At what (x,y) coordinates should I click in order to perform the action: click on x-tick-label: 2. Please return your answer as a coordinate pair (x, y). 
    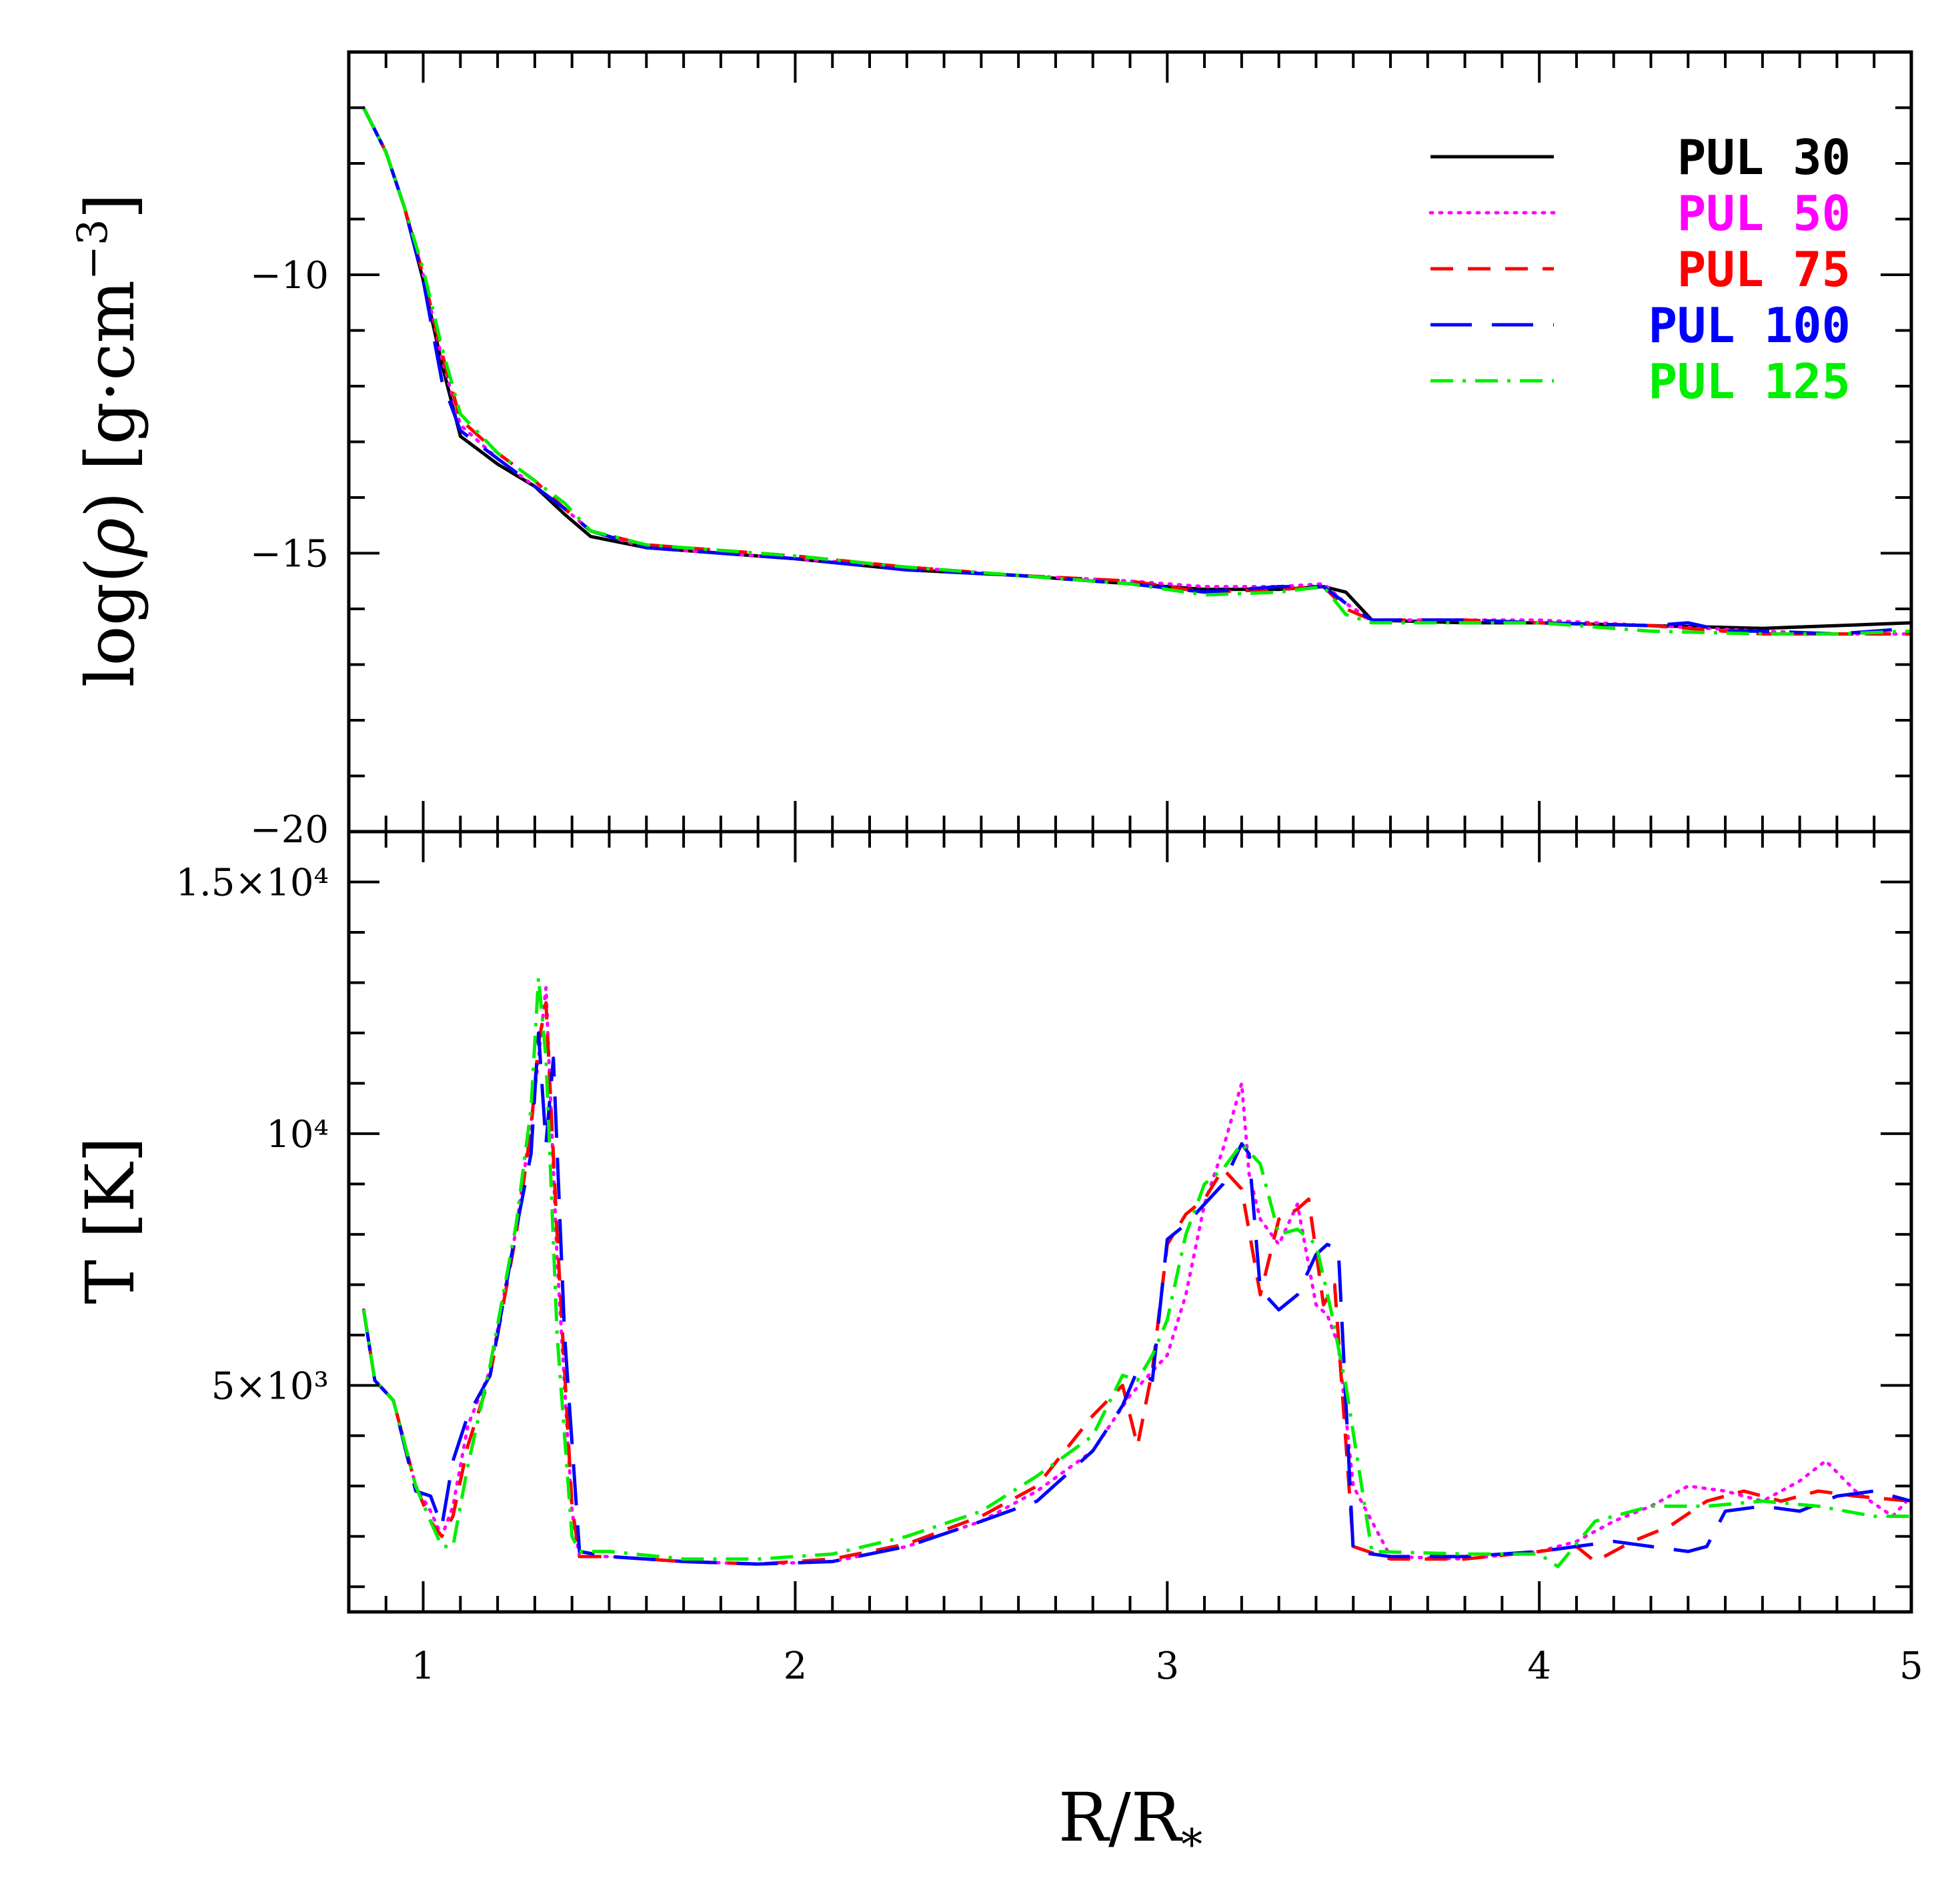
    Looking at the image, I should click on (796, 1666).